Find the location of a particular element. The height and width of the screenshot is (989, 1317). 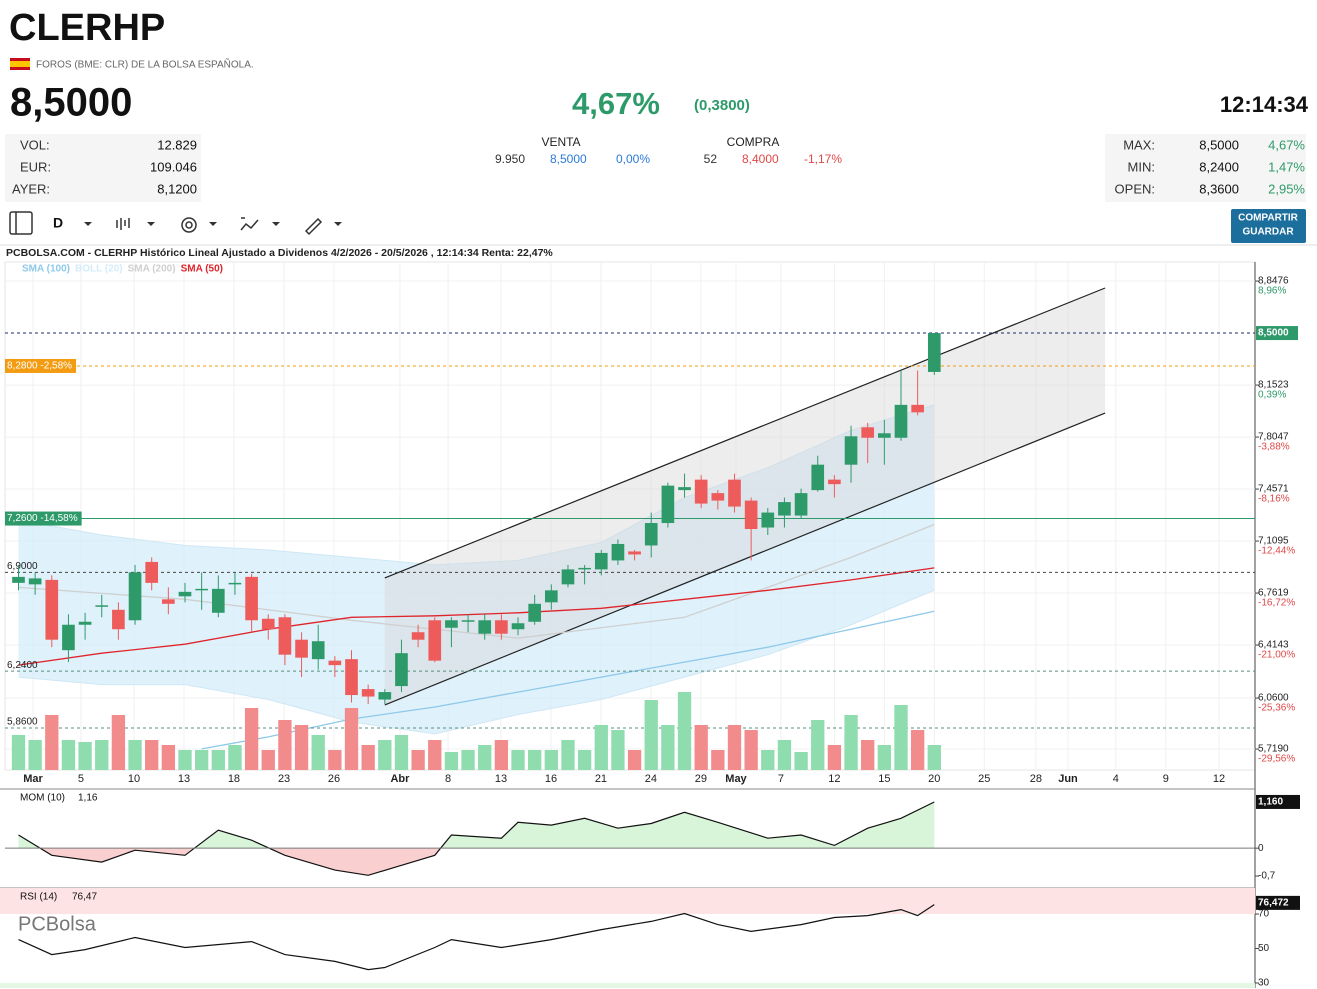

x-tick-label: 26 is located at coordinates (334, 779).